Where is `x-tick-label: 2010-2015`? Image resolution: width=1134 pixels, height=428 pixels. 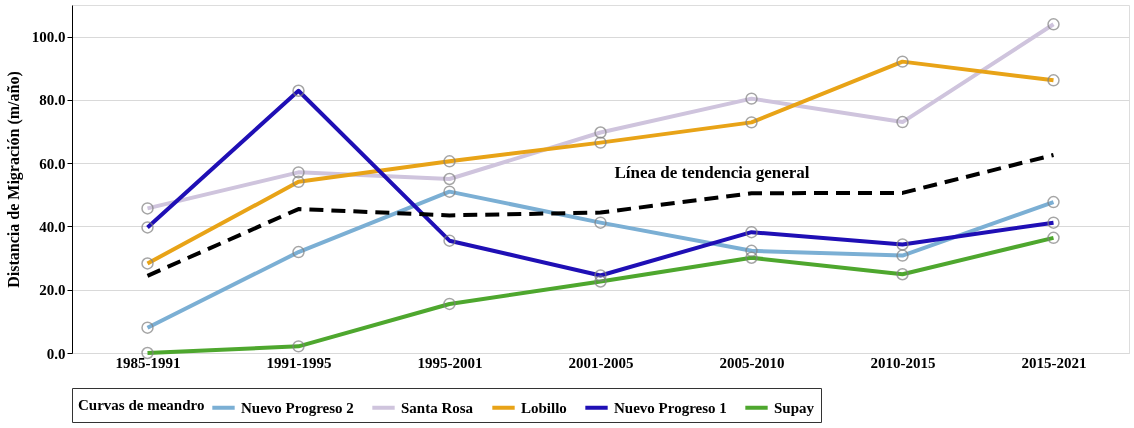 x-tick-label: 2010-2015 is located at coordinates (903, 362).